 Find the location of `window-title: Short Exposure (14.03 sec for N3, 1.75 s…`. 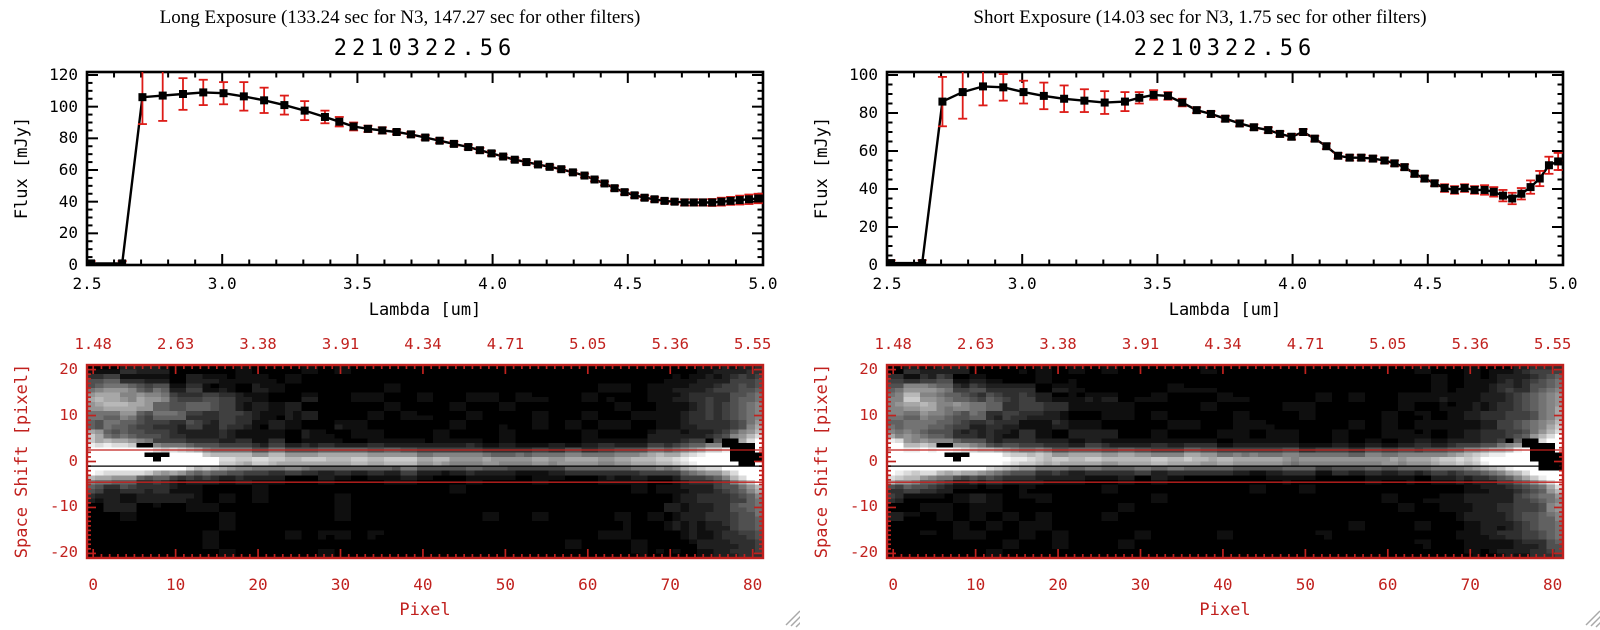

window-title: Short Exposure (14.03 sec for N3, 1.75 s… is located at coordinates (1200, 17).